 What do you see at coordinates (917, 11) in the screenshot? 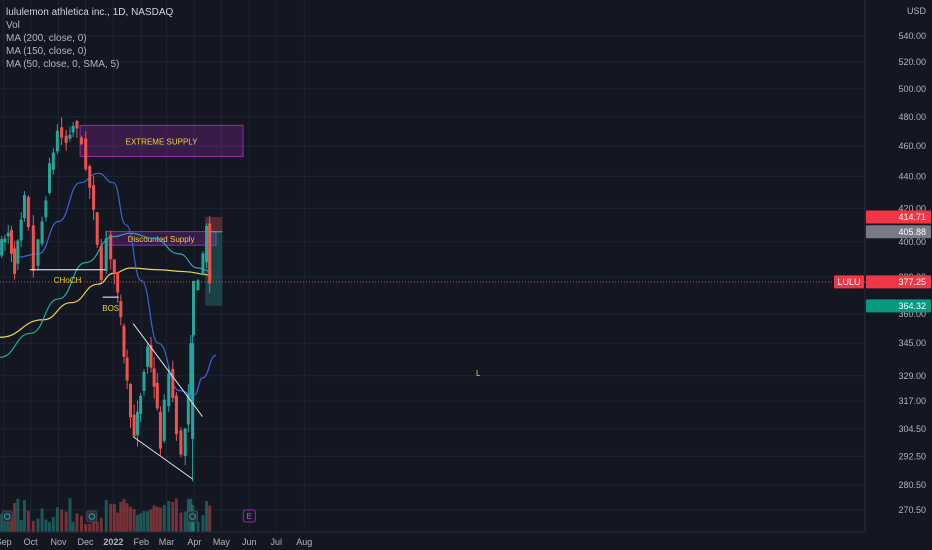
I see `currency-label: USD` at bounding box center [917, 11].